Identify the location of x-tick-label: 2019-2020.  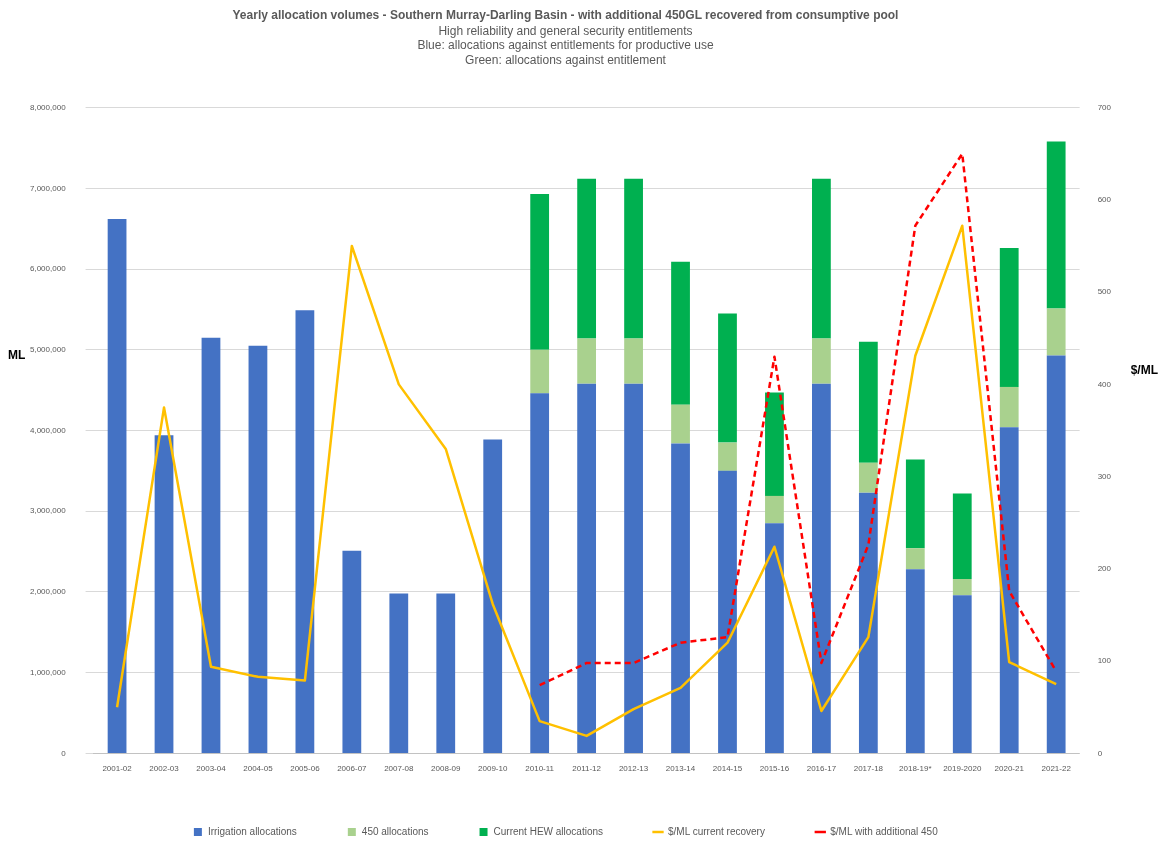
(962, 769).